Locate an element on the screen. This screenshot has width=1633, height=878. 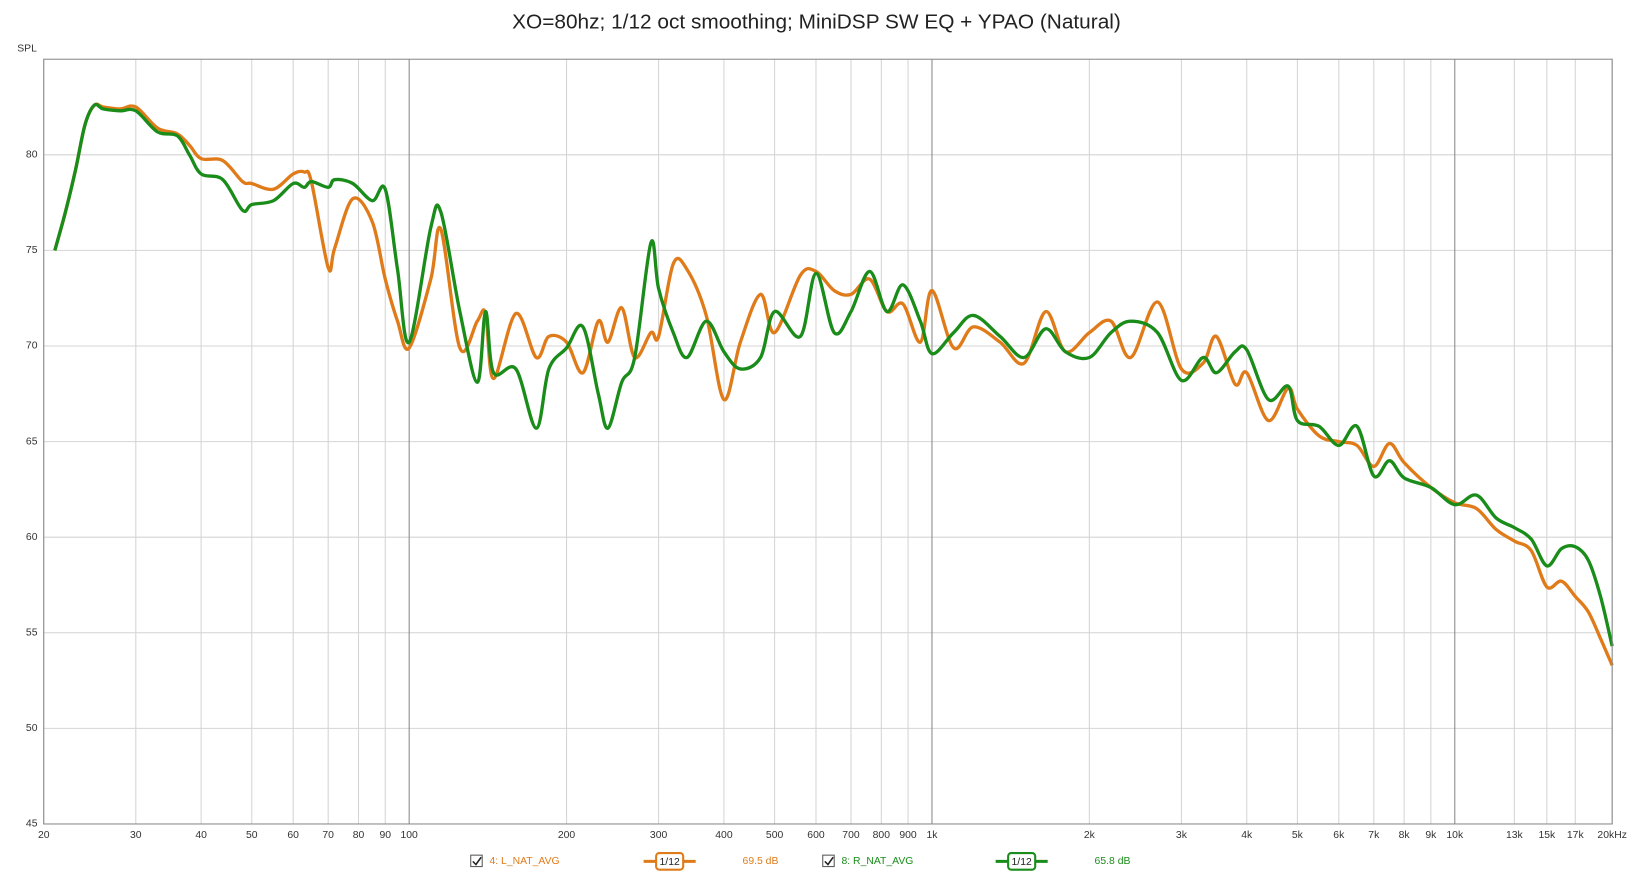
x-tick-label: 13k is located at coordinates (1515, 835).